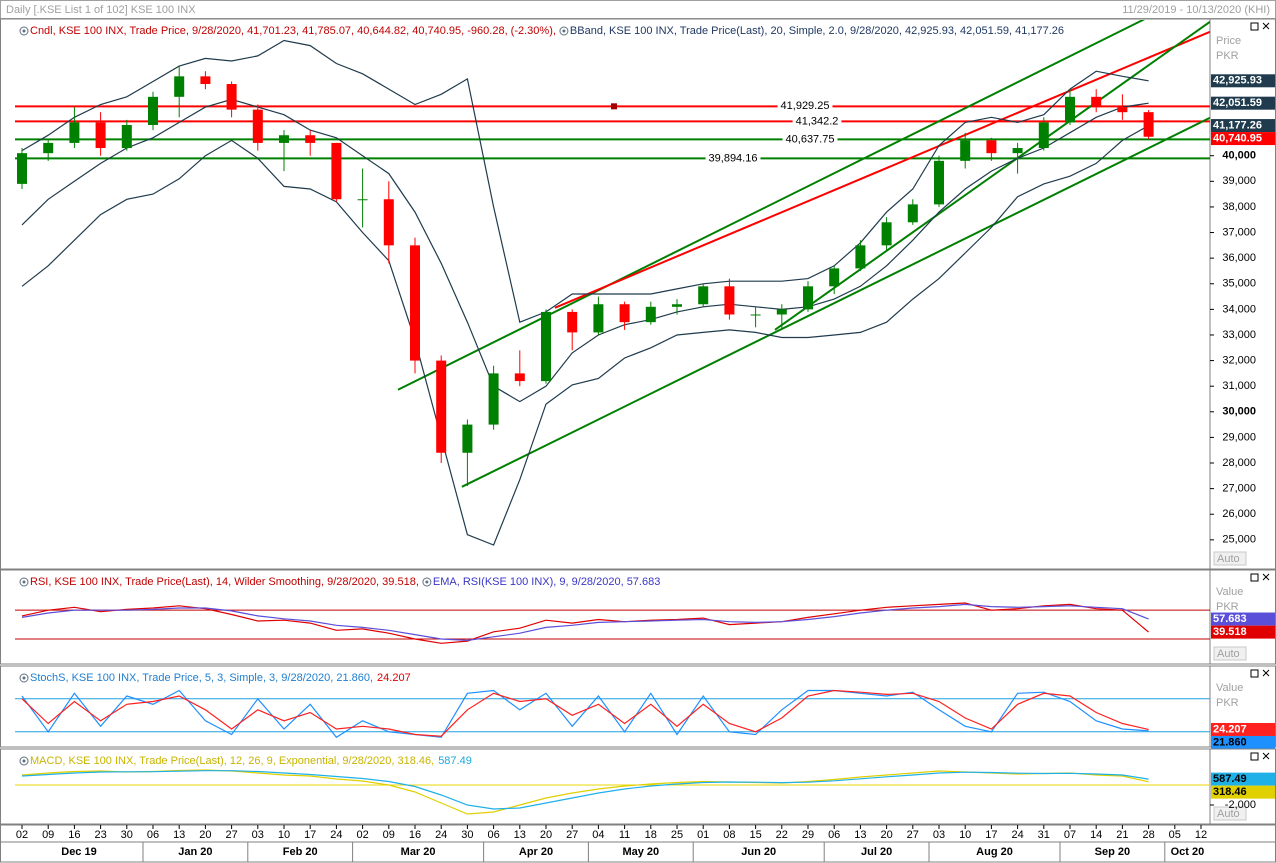 The width and height of the screenshot is (1276, 863). What do you see at coordinates (1230, 742) in the screenshot?
I see `value-tag: 21.860` at bounding box center [1230, 742].